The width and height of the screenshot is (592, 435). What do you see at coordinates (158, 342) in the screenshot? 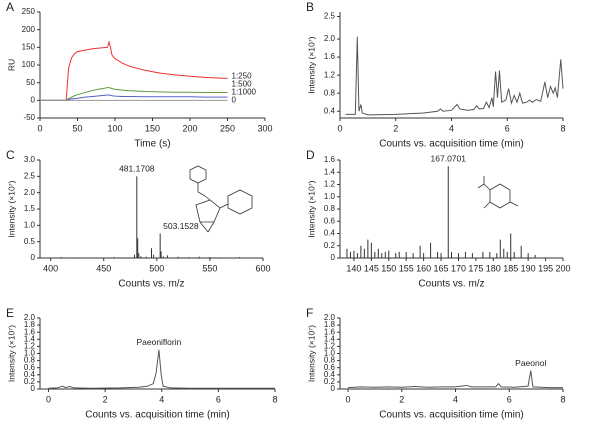
I see `annotation: Paeoniflorin` at bounding box center [158, 342].